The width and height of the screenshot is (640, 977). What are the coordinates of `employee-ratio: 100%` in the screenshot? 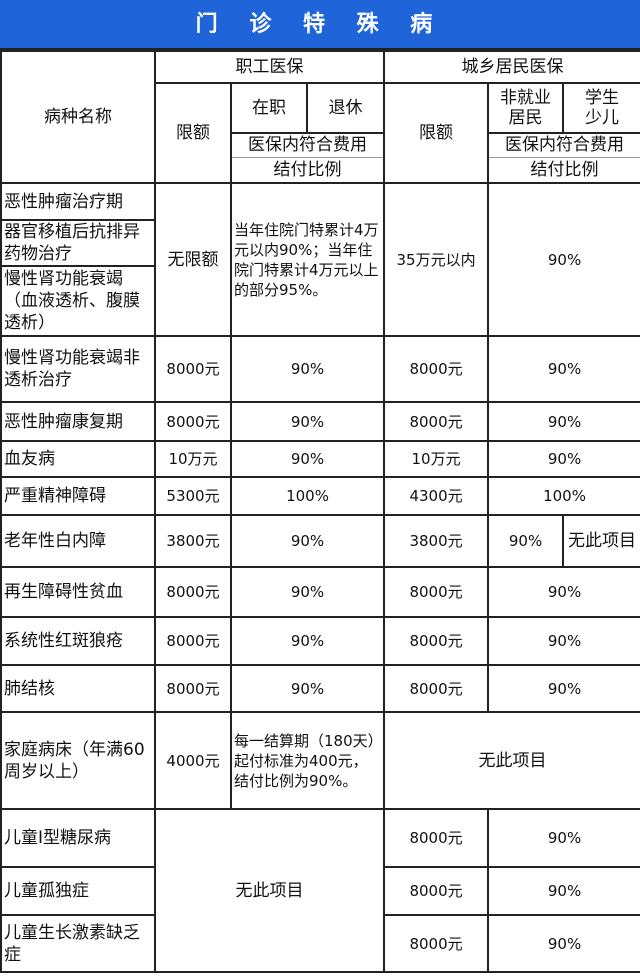 It's located at (307, 496).